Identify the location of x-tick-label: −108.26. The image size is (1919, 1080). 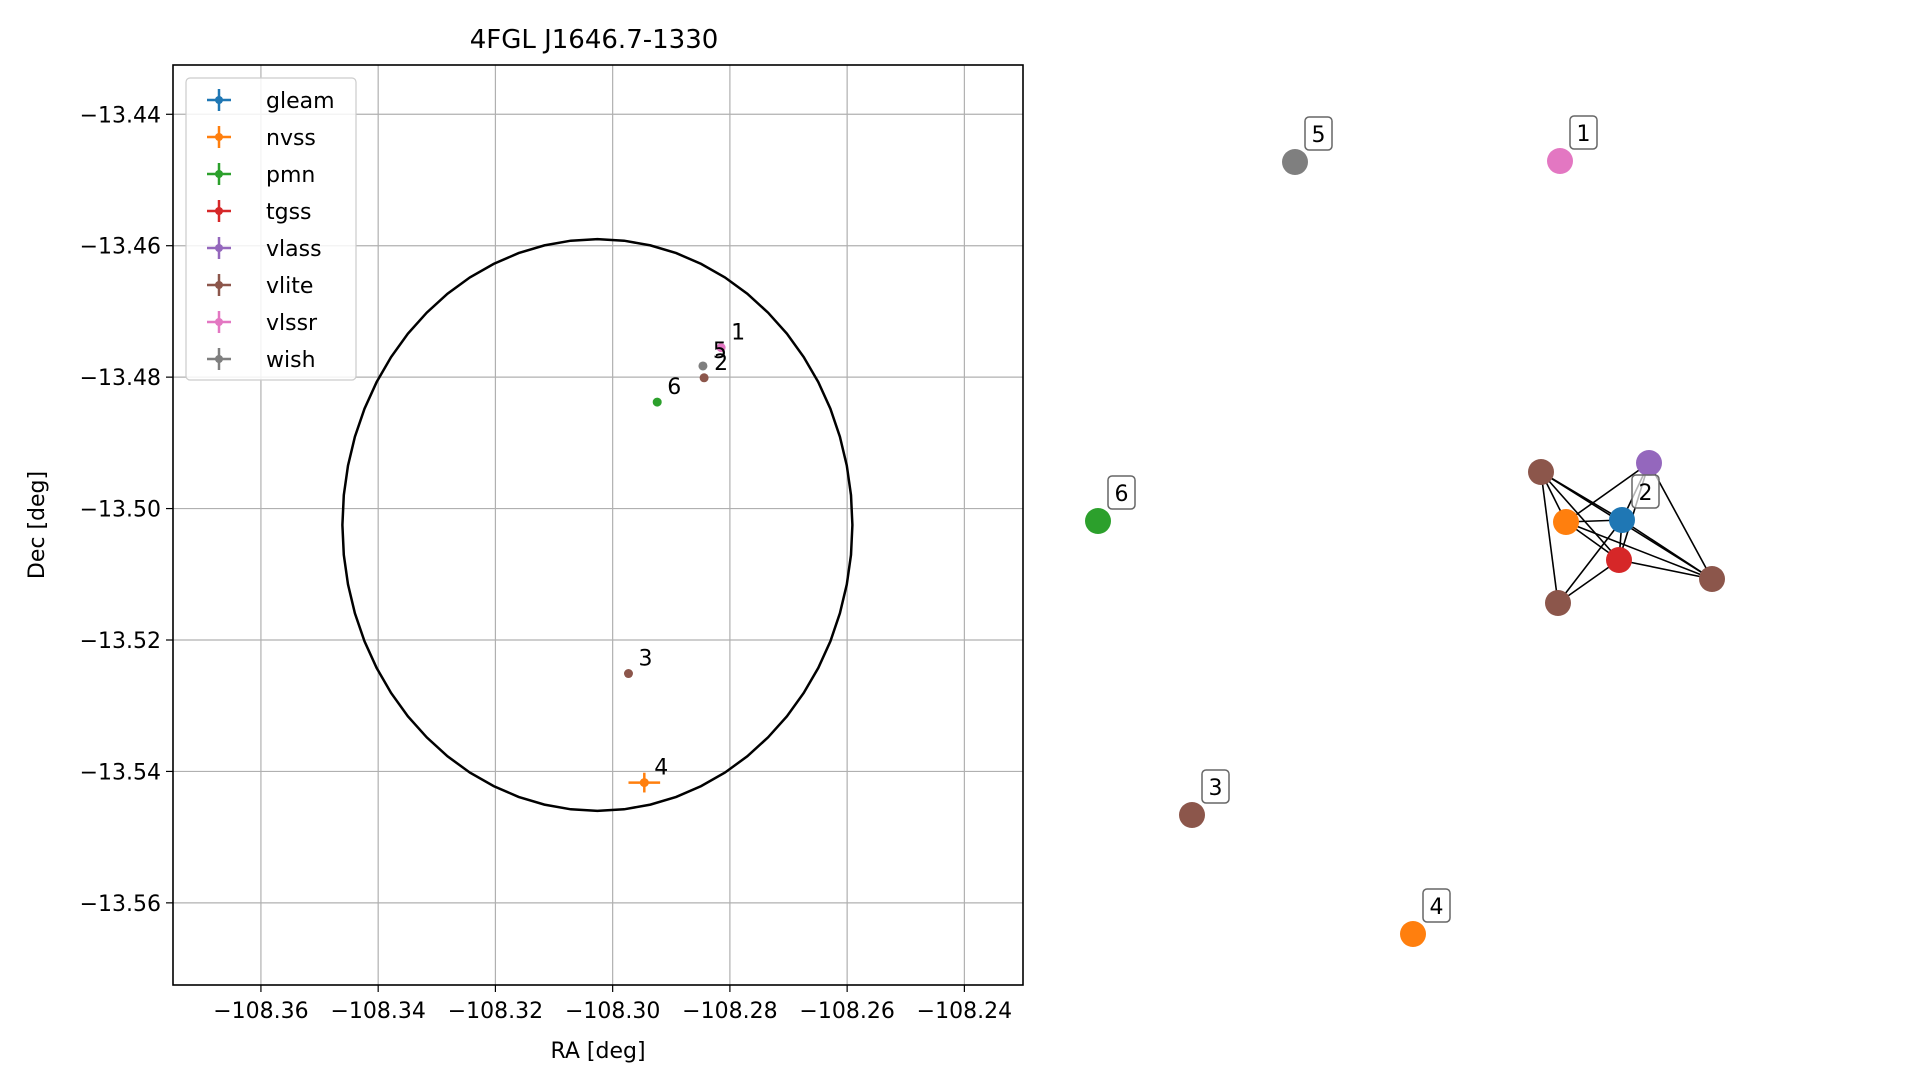
(846, 1011).